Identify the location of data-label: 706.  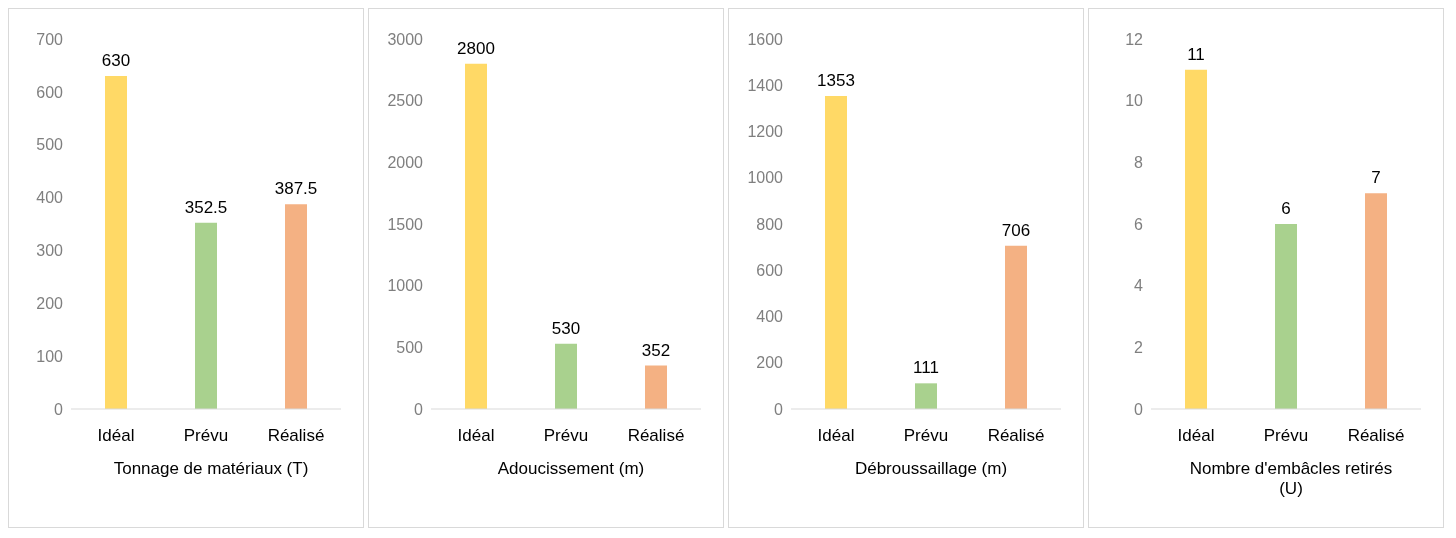
(1016, 230).